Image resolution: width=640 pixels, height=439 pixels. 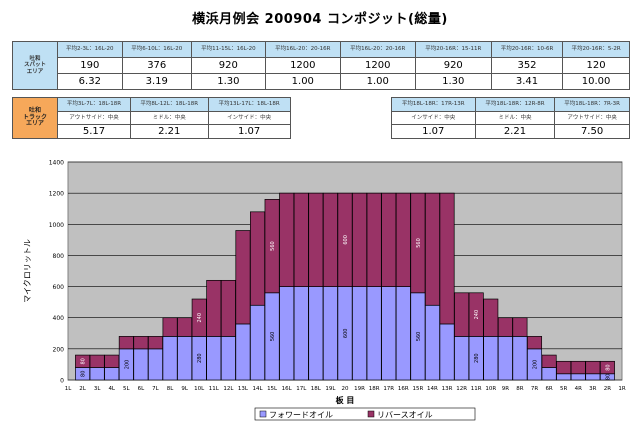 I want to click on x-tick-label: 13L, so click(x=243, y=389).